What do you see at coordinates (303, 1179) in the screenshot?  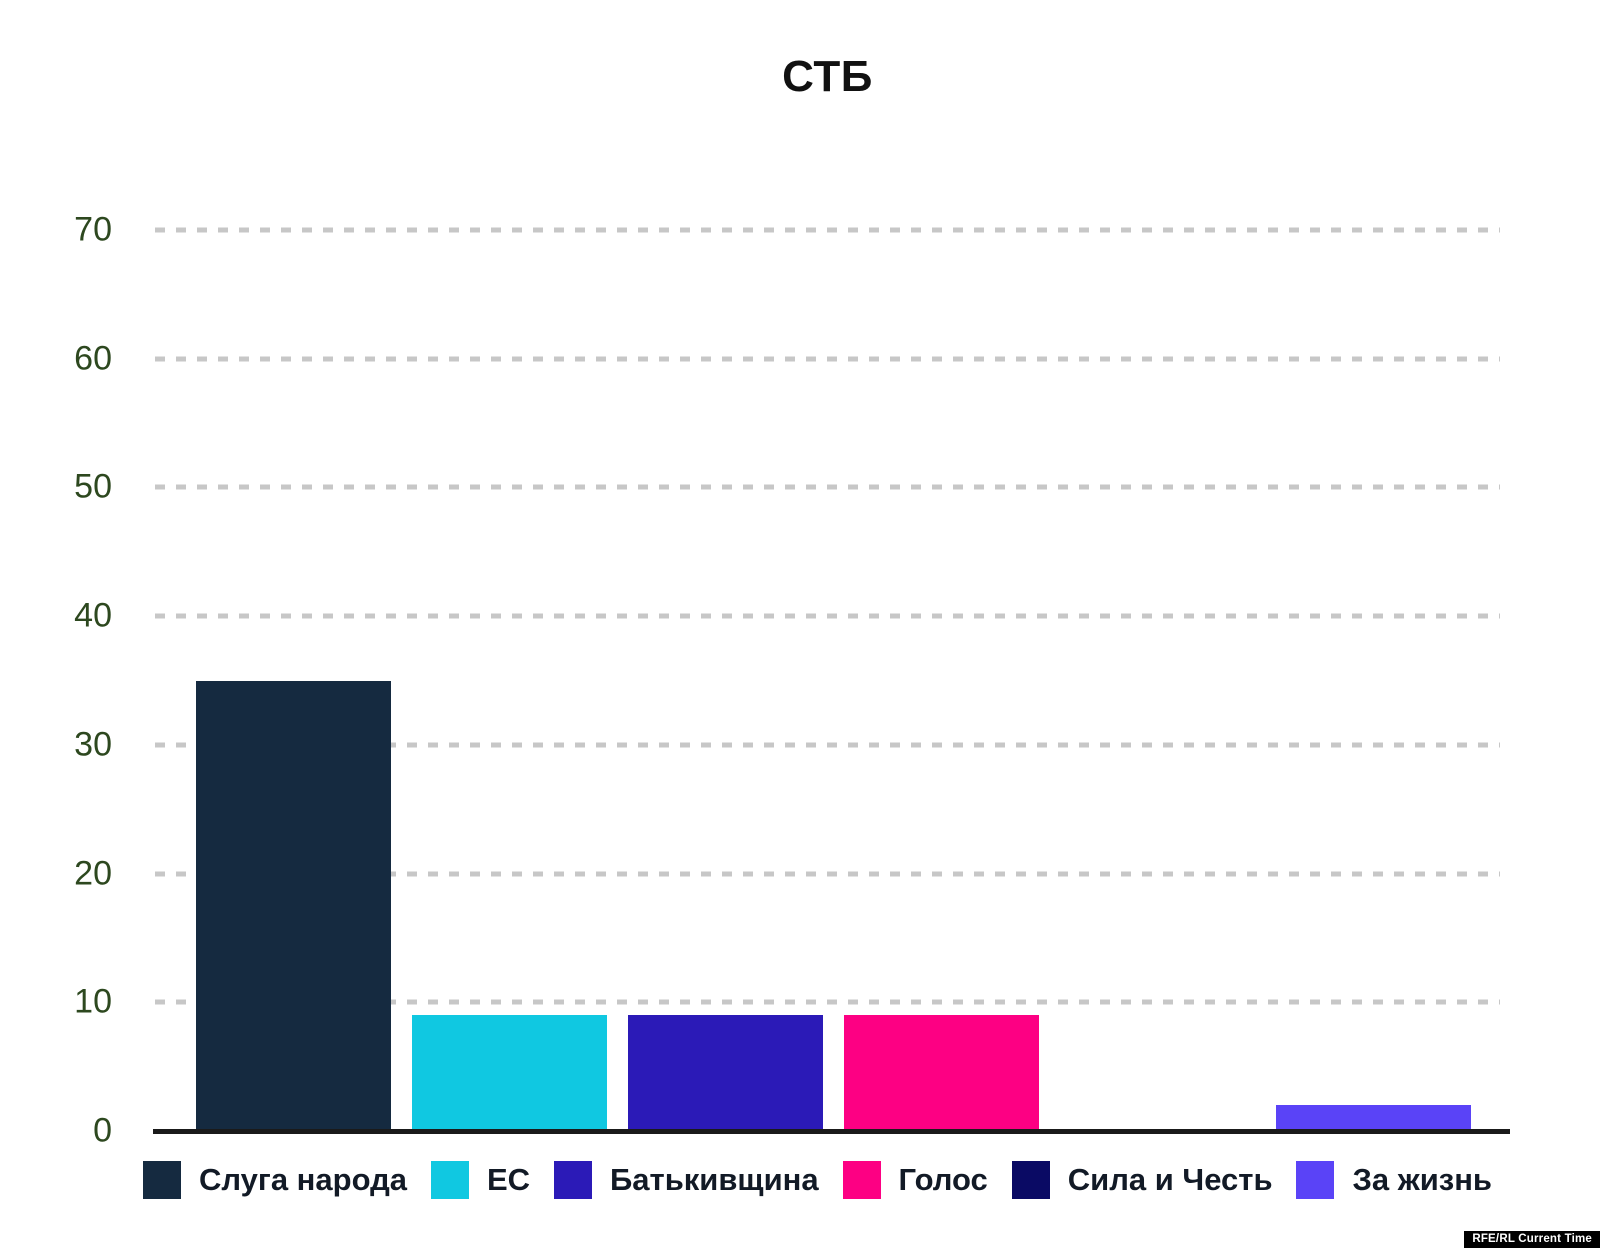 I see `legend-label: Слуга народа` at bounding box center [303, 1179].